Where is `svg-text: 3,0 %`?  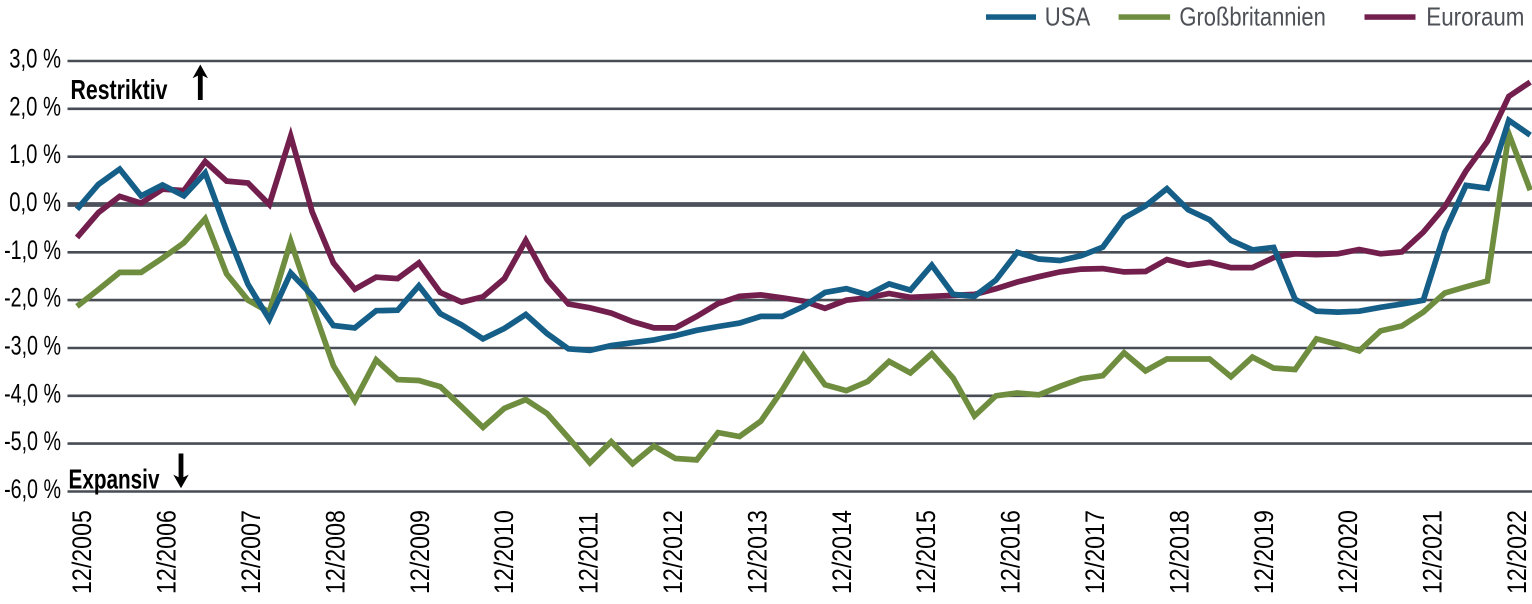
svg-text: 3,0 % is located at coordinates (35, 59).